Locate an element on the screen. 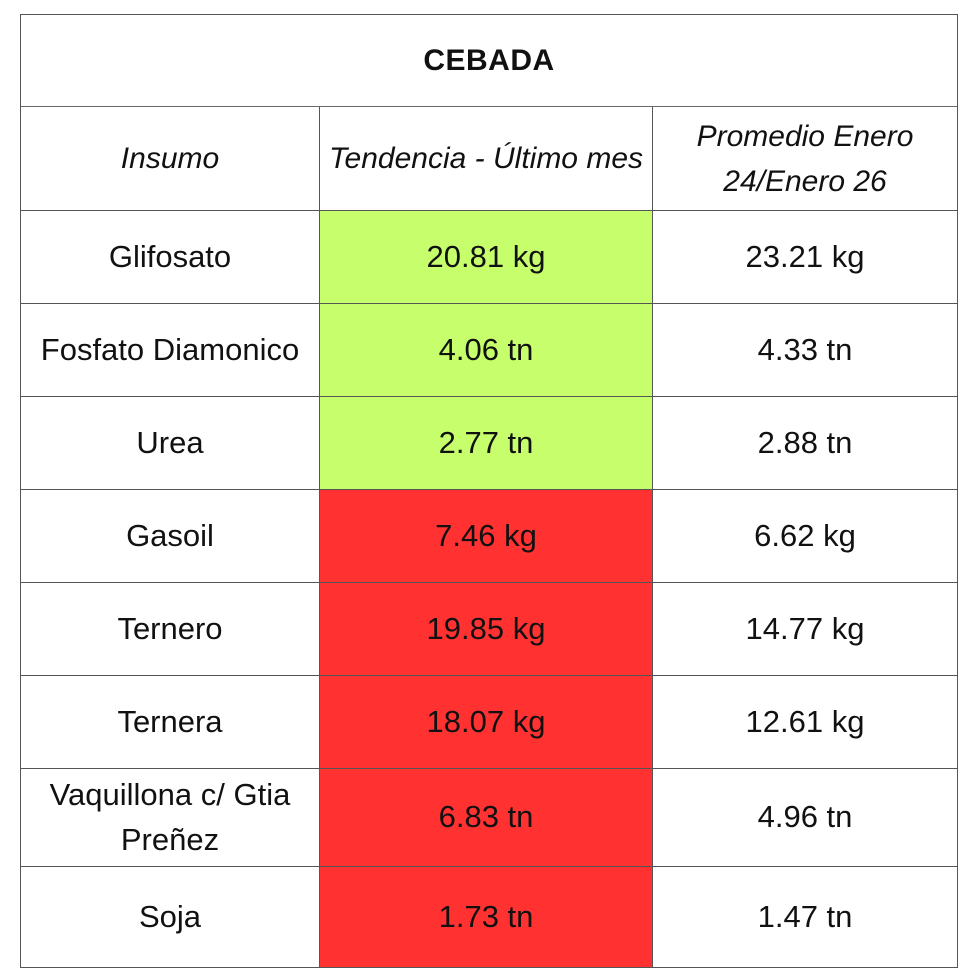  row-insumo: Ternero is located at coordinates (170, 629).